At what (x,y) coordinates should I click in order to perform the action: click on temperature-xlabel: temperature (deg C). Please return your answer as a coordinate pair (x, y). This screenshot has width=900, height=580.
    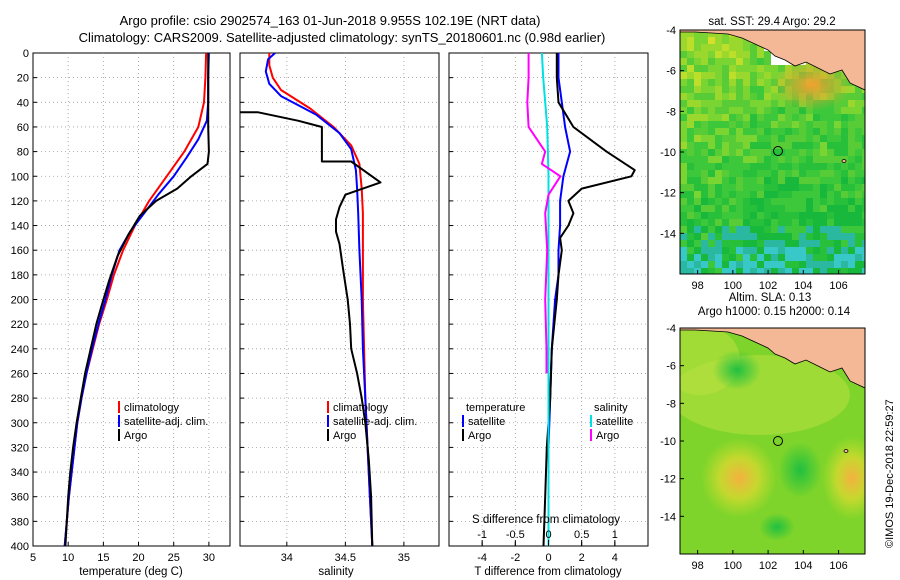
    Looking at the image, I should click on (131, 572).